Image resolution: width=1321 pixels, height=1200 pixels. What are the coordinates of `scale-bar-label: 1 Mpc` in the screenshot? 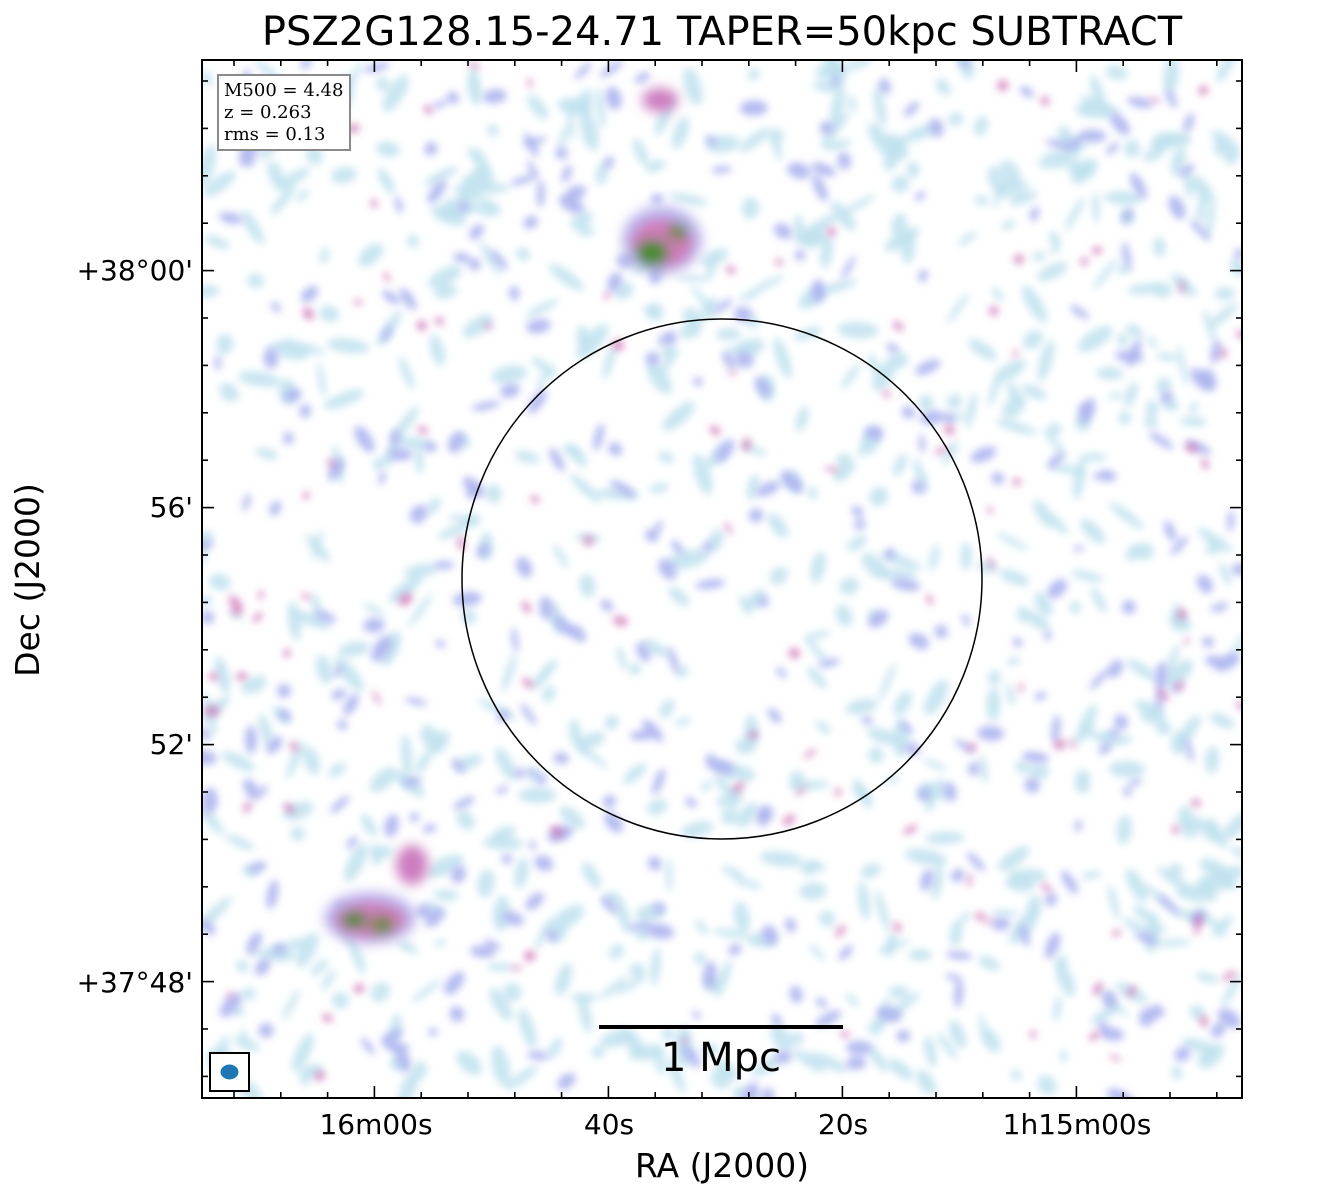 It's located at (721, 1058).